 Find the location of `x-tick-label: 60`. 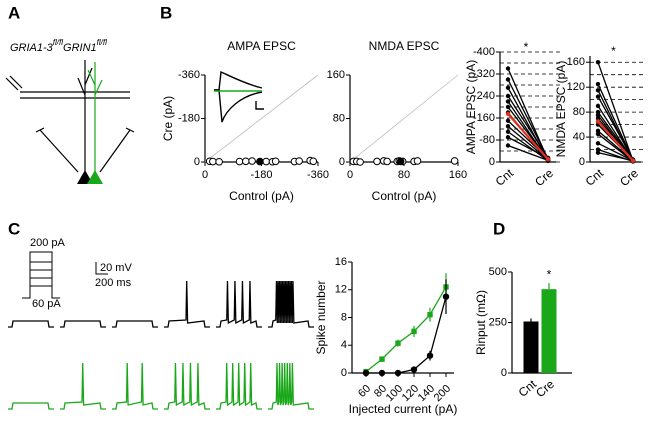

x-tick-label: 60 is located at coordinates (364, 391).